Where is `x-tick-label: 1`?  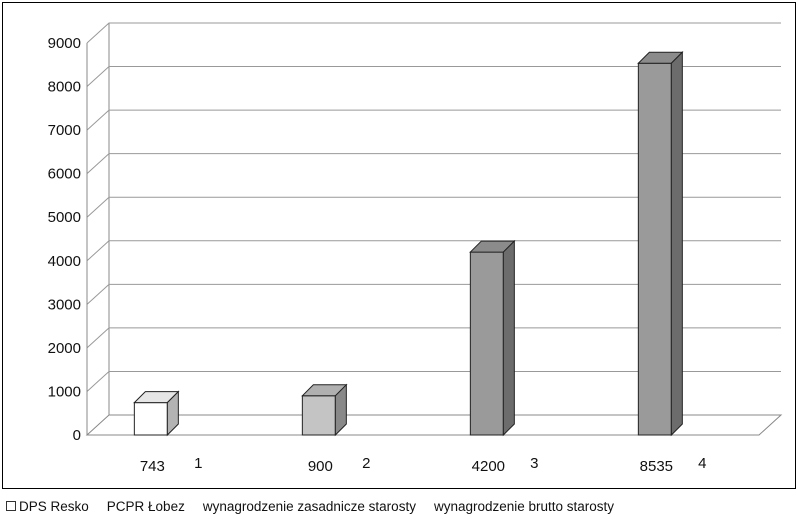
x-tick-label: 1 is located at coordinates (198, 463).